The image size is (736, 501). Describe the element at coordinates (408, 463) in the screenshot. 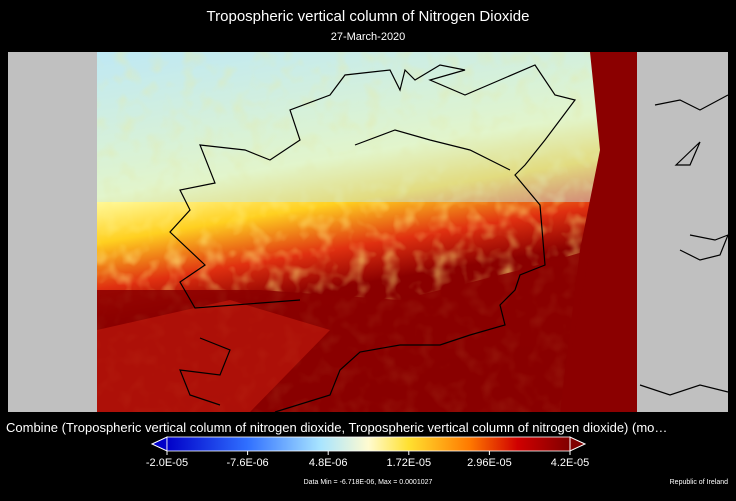

I see `colorbar-tick-label: 1.72E-05` at that location.